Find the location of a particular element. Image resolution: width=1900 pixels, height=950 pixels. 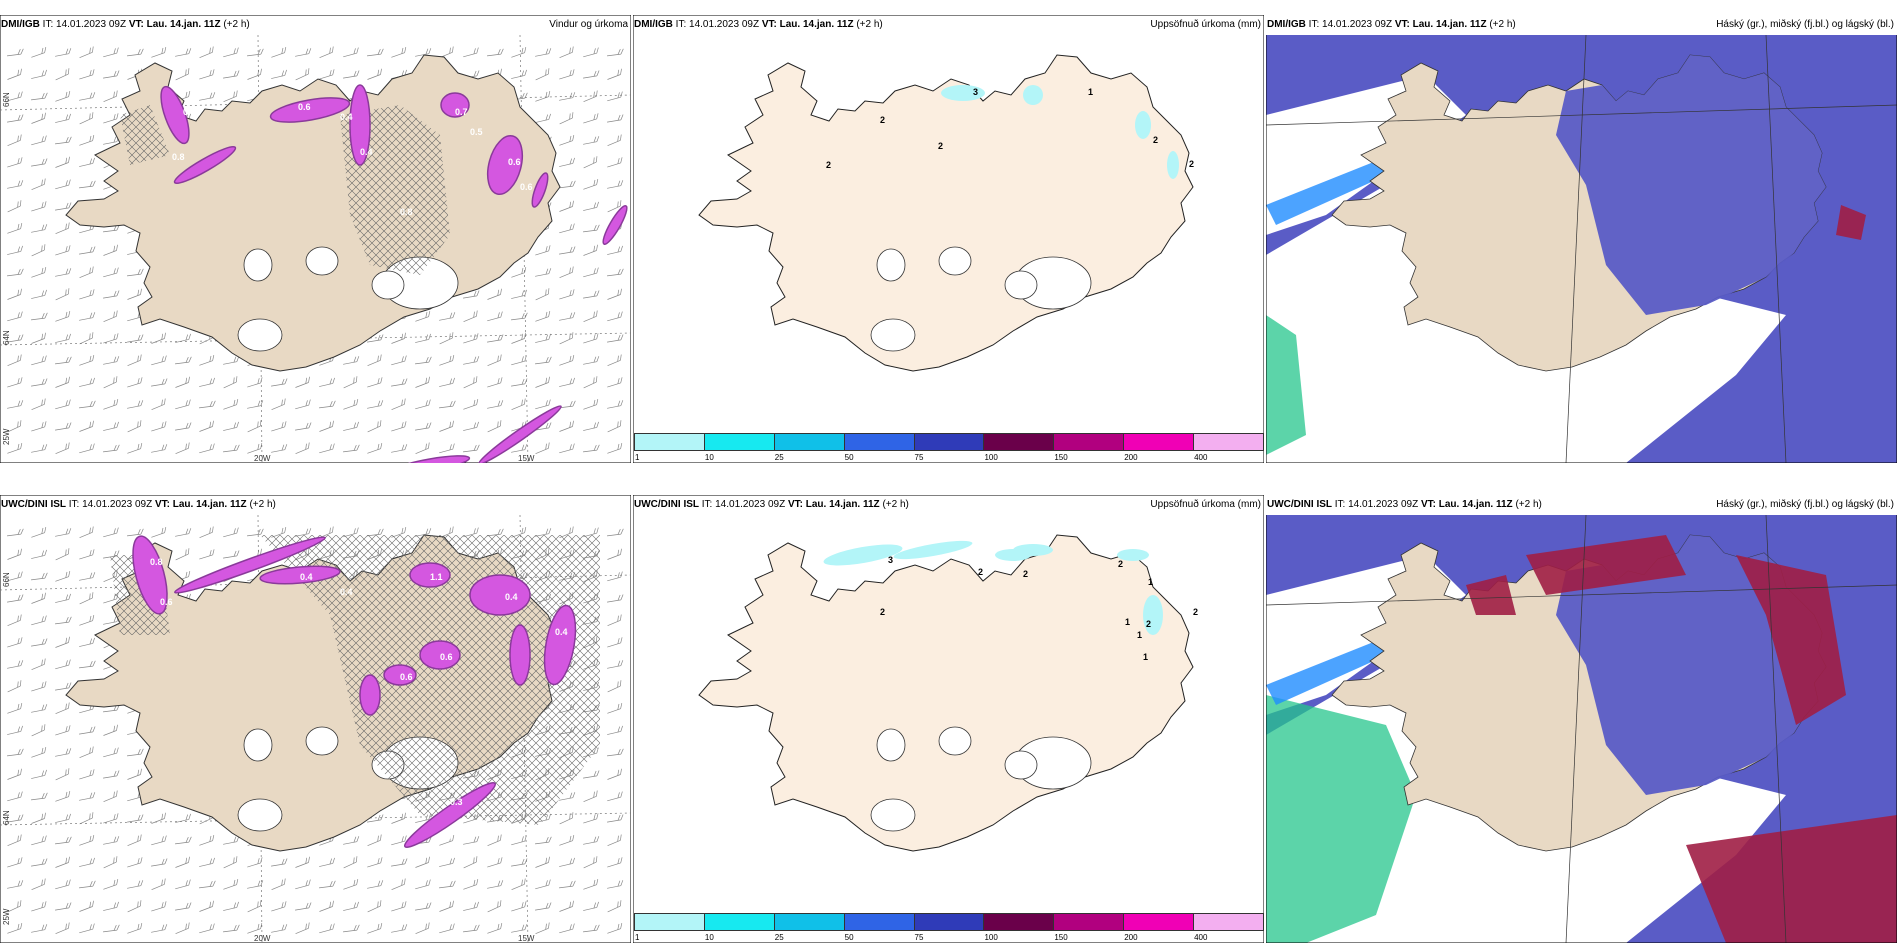

meridian-line is located at coordinates (1776, 728).